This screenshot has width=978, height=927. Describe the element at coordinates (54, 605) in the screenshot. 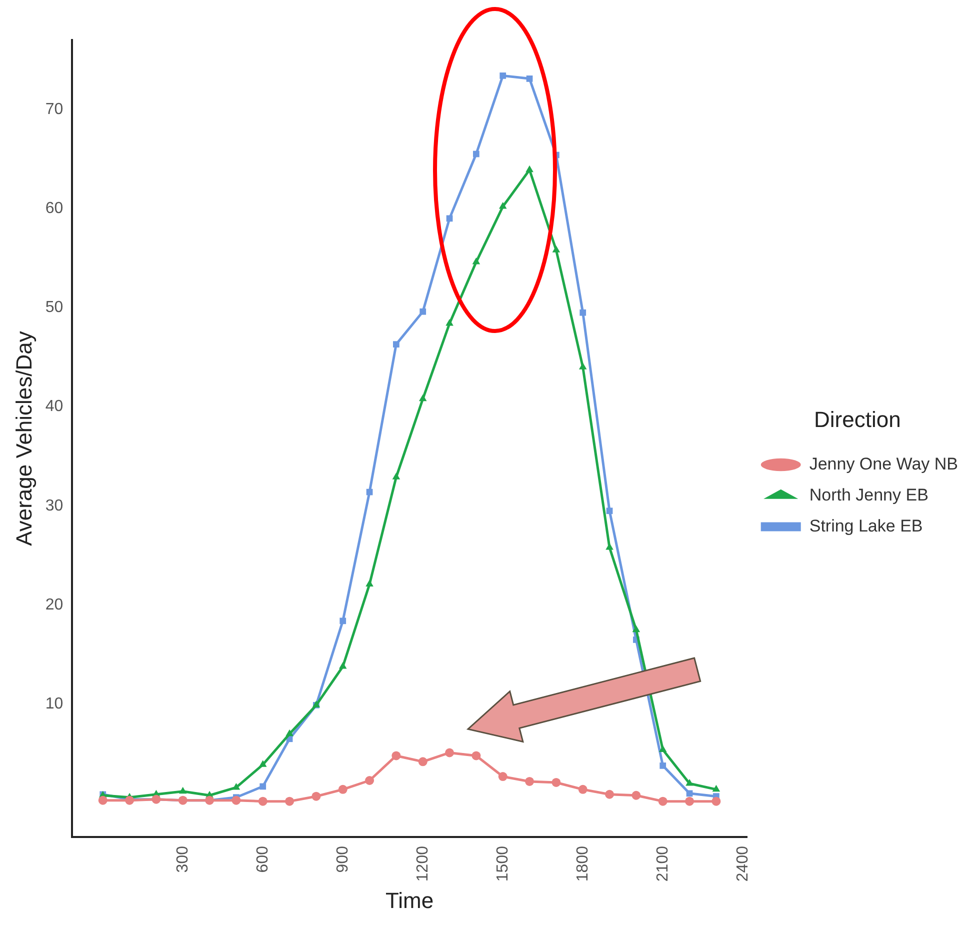

I see `y-tick-label: 20` at that location.